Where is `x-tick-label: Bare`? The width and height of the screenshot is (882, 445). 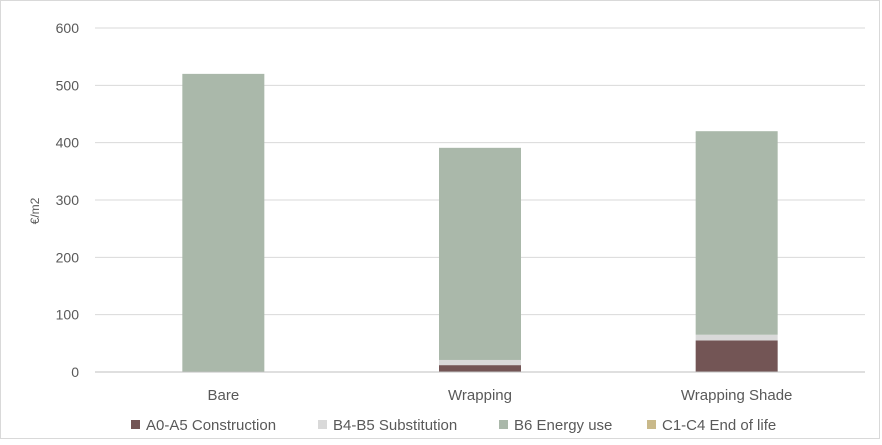 x-tick-label: Bare is located at coordinates (223, 395).